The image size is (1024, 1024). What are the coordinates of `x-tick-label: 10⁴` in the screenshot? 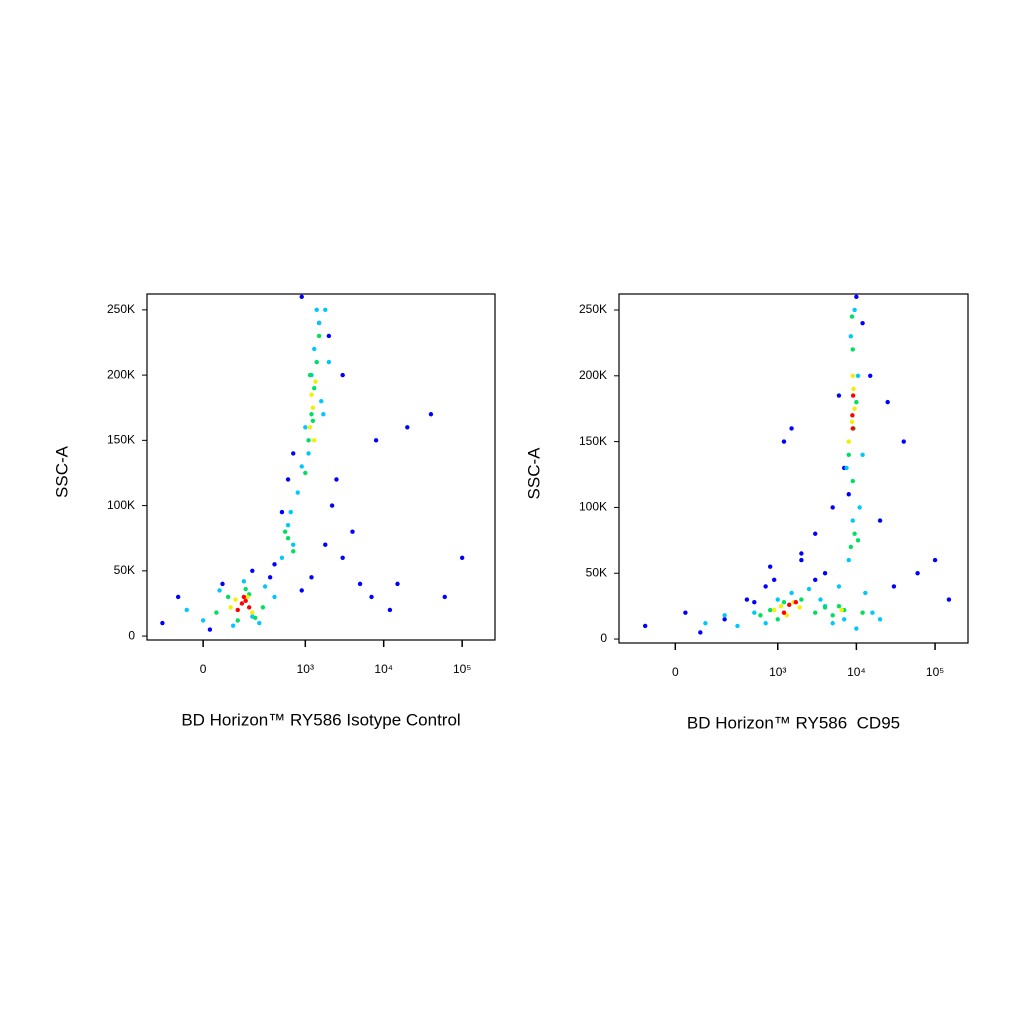 It's located at (856, 672).